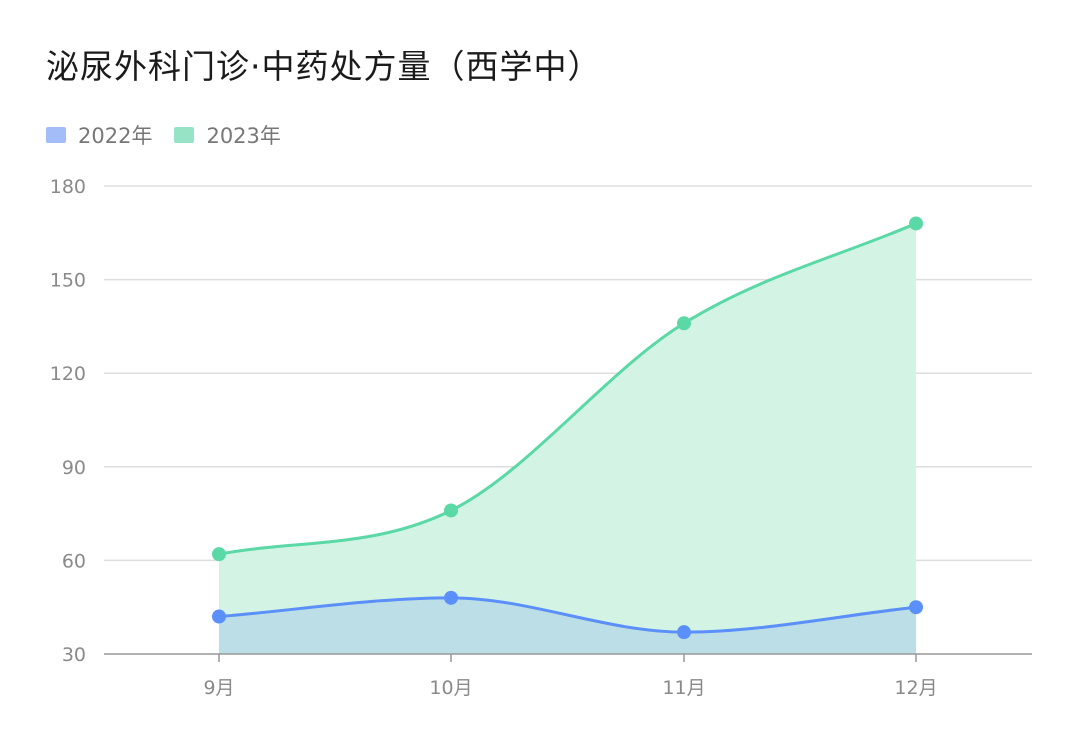 This screenshot has width=1080, height=744. I want to click on x-tick-label-4: 12月, so click(915, 688).